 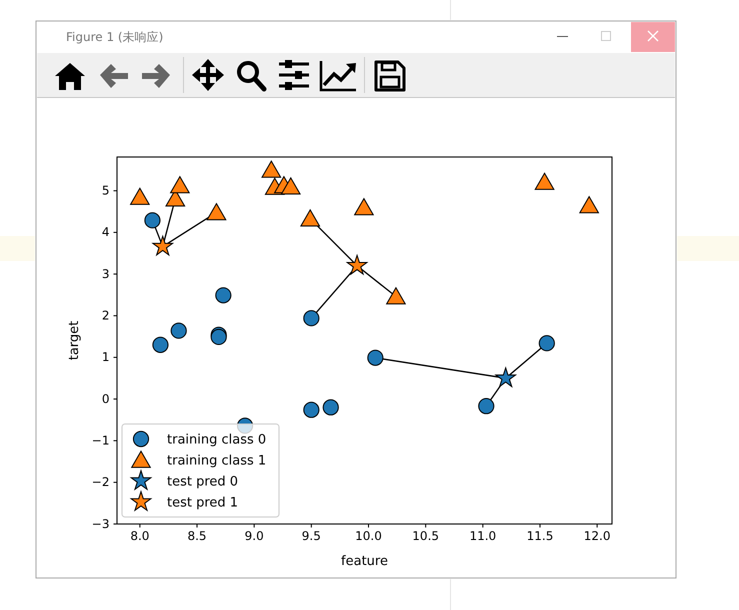 What do you see at coordinates (197, 536) in the screenshot?
I see `x-tick-label: 8.5` at bounding box center [197, 536].